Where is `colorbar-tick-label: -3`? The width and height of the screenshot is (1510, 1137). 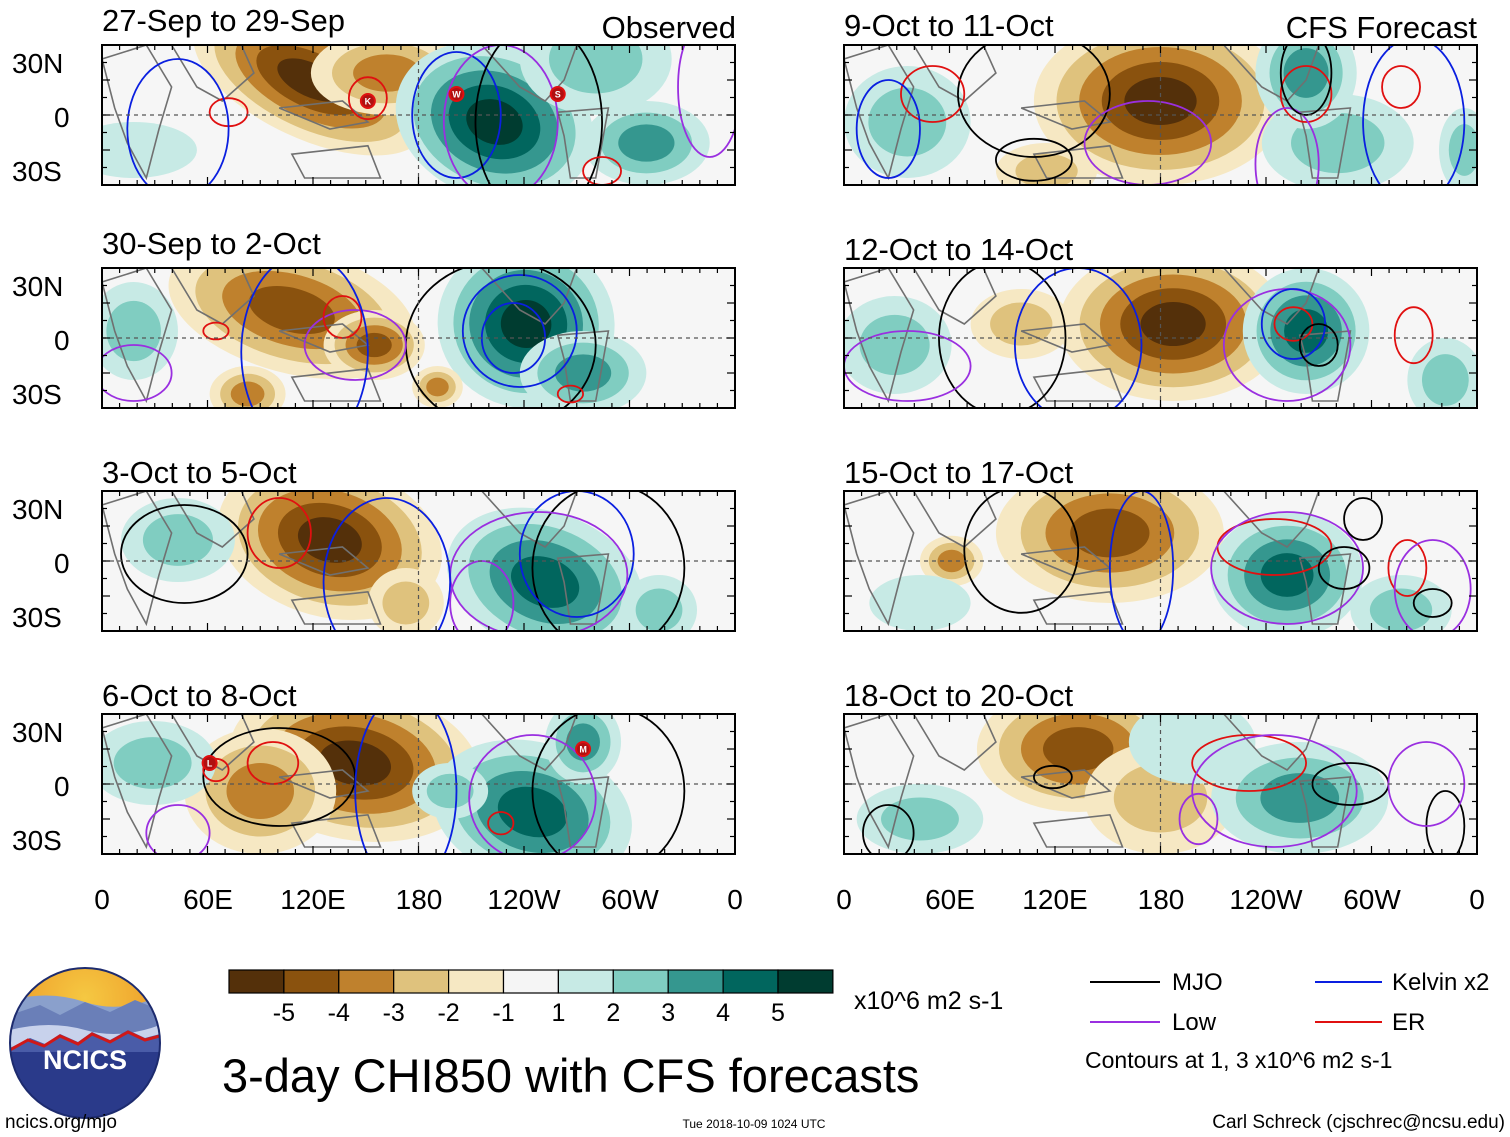 colorbar-tick-label: -3 is located at coordinates (394, 1013).